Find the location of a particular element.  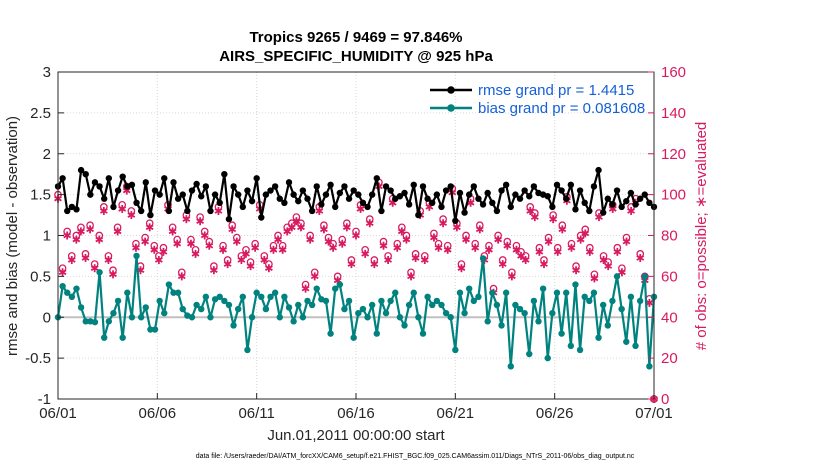

x-tick-label: 06/16 is located at coordinates (356, 413).